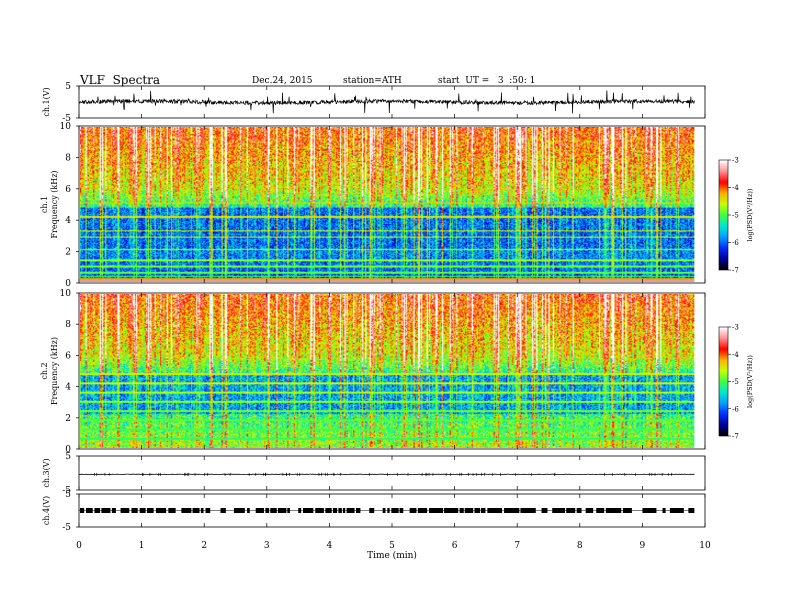  What do you see at coordinates (46, 510) in the screenshot?
I see `ch4-waveform-ylabel: ch.4(V)` at bounding box center [46, 510].